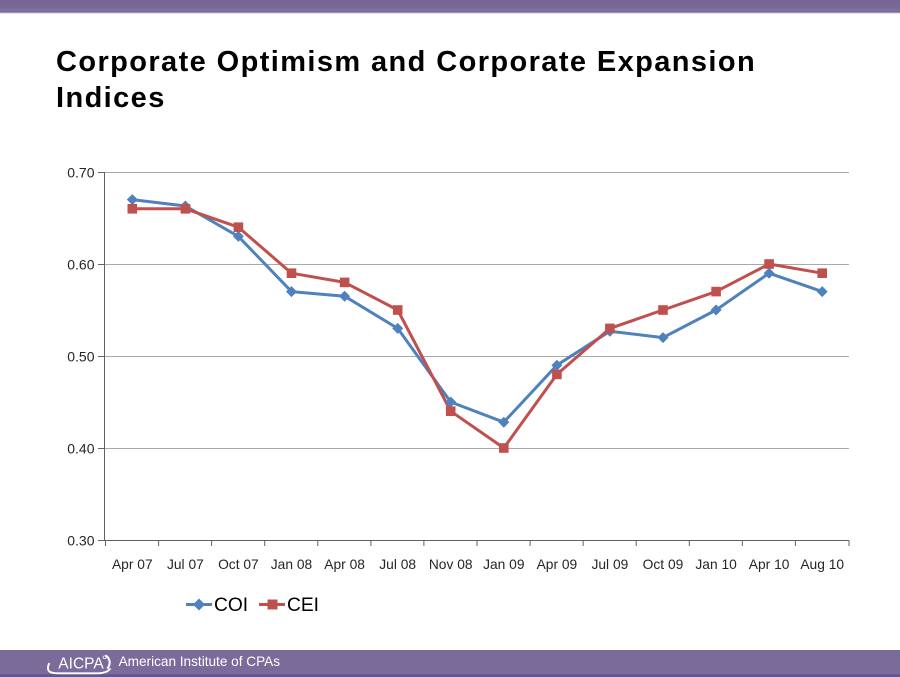 This screenshot has width=900, height=677. What do you see at coordinates (132, 564) in the screenshot?
I see `svg-text: Apr 07` at bounding box center [132, 564].